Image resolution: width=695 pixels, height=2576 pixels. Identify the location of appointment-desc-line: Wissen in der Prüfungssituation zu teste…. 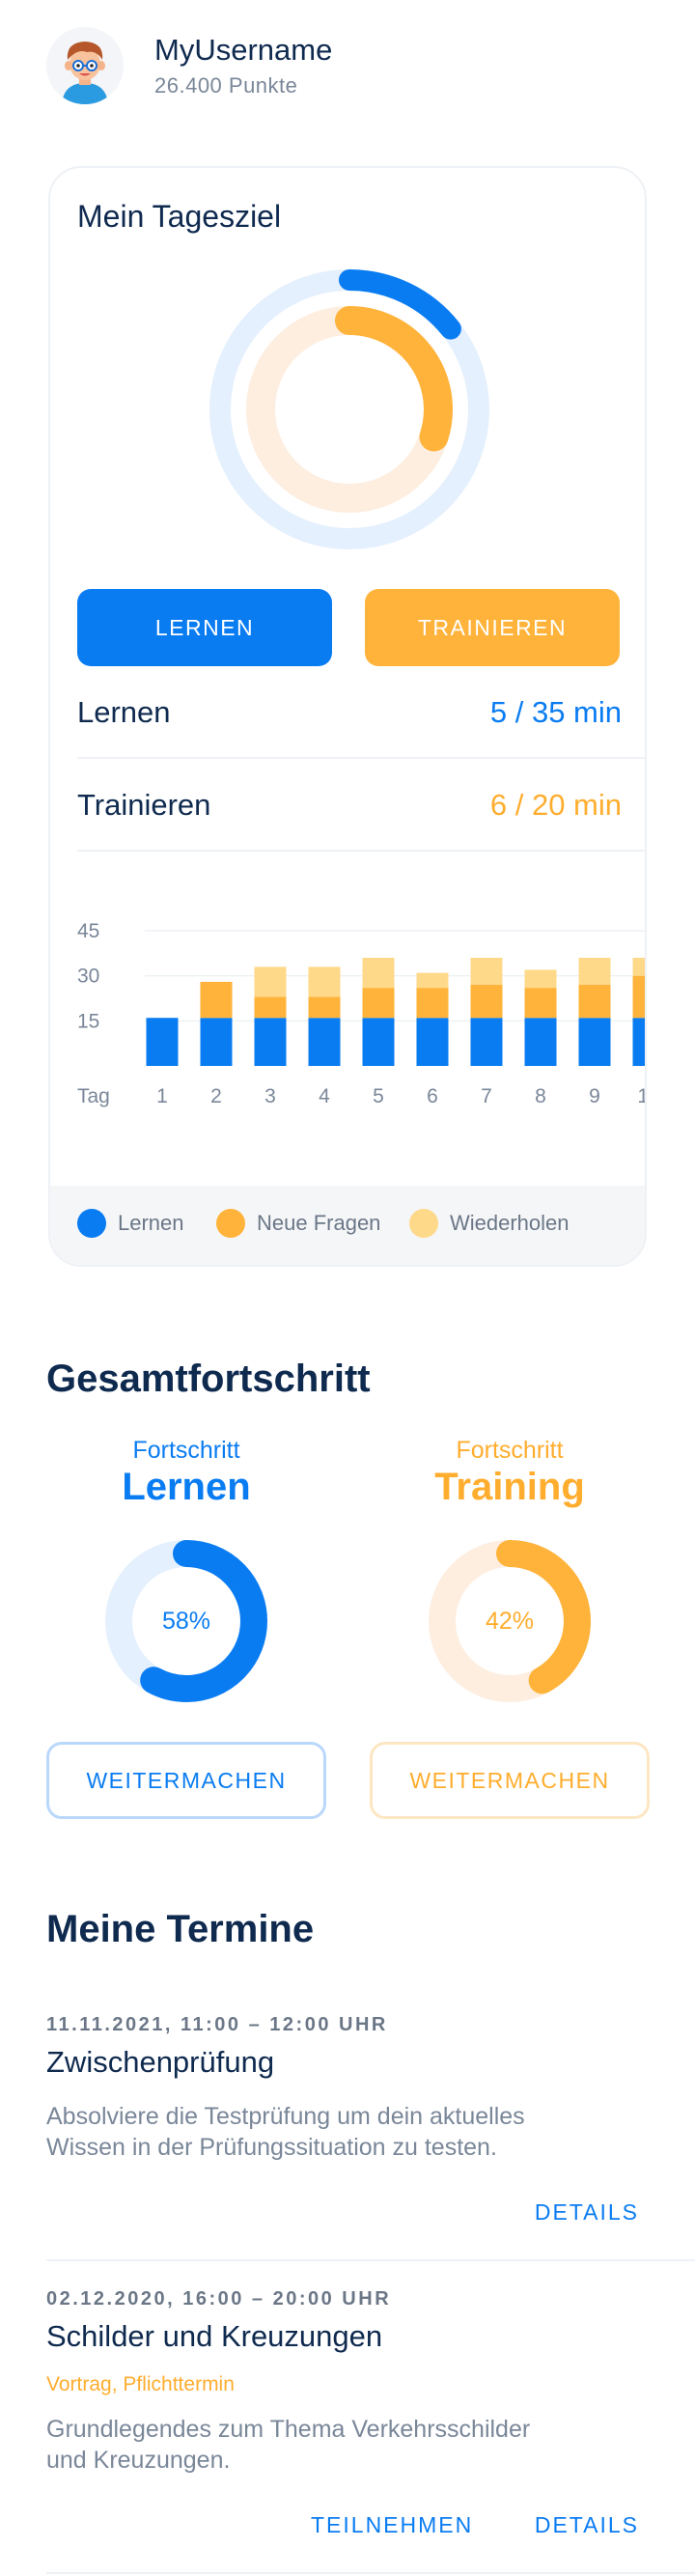
(271, 2148).